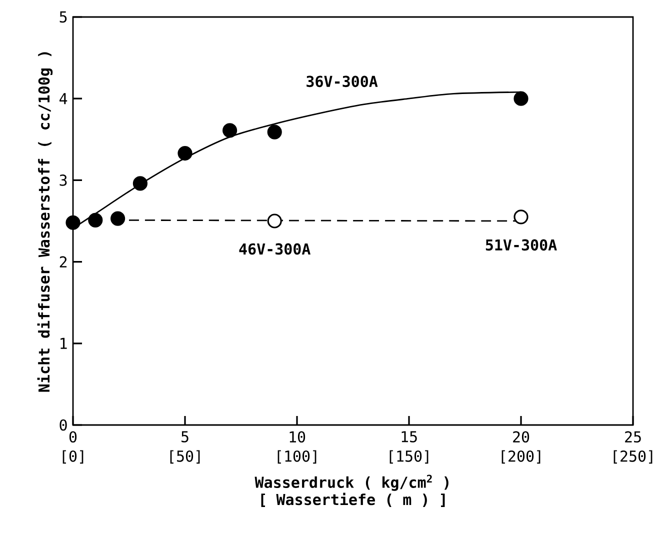 Image resolution: width=667 pixels, height=537 pixels. Describe the element at coordinates (409, 457) in the screenshot. I see `x2-tick-label: [150]` at that location.